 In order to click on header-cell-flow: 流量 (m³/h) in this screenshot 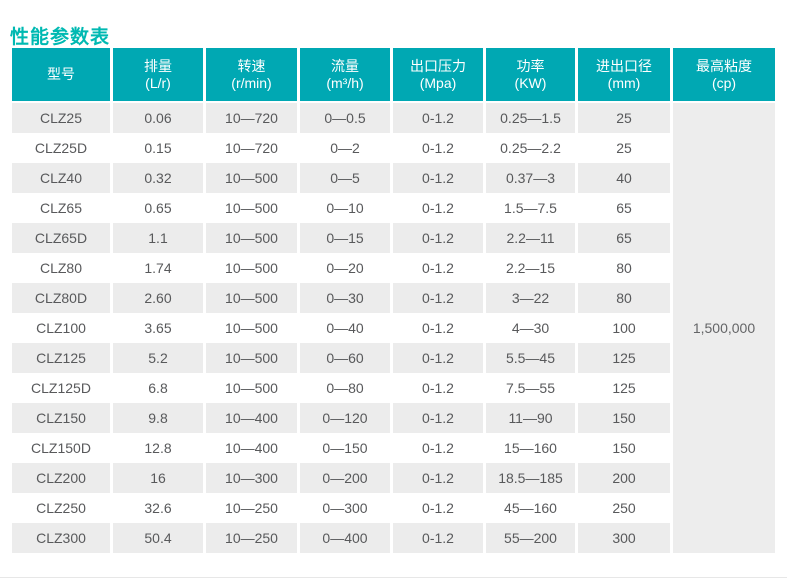, I will do `click(345, 75)`.